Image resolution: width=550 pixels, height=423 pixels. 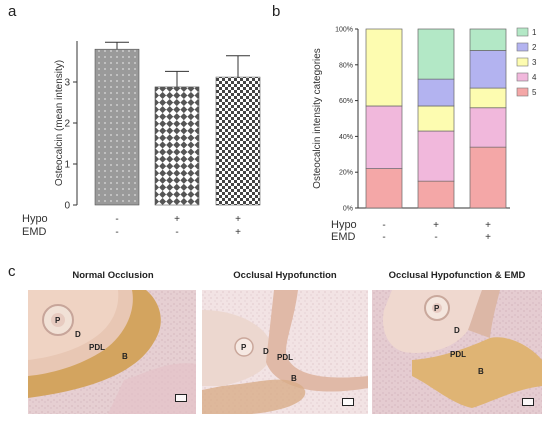 I want to click on y-tick-label: 20%, so click(x=346, y=173).